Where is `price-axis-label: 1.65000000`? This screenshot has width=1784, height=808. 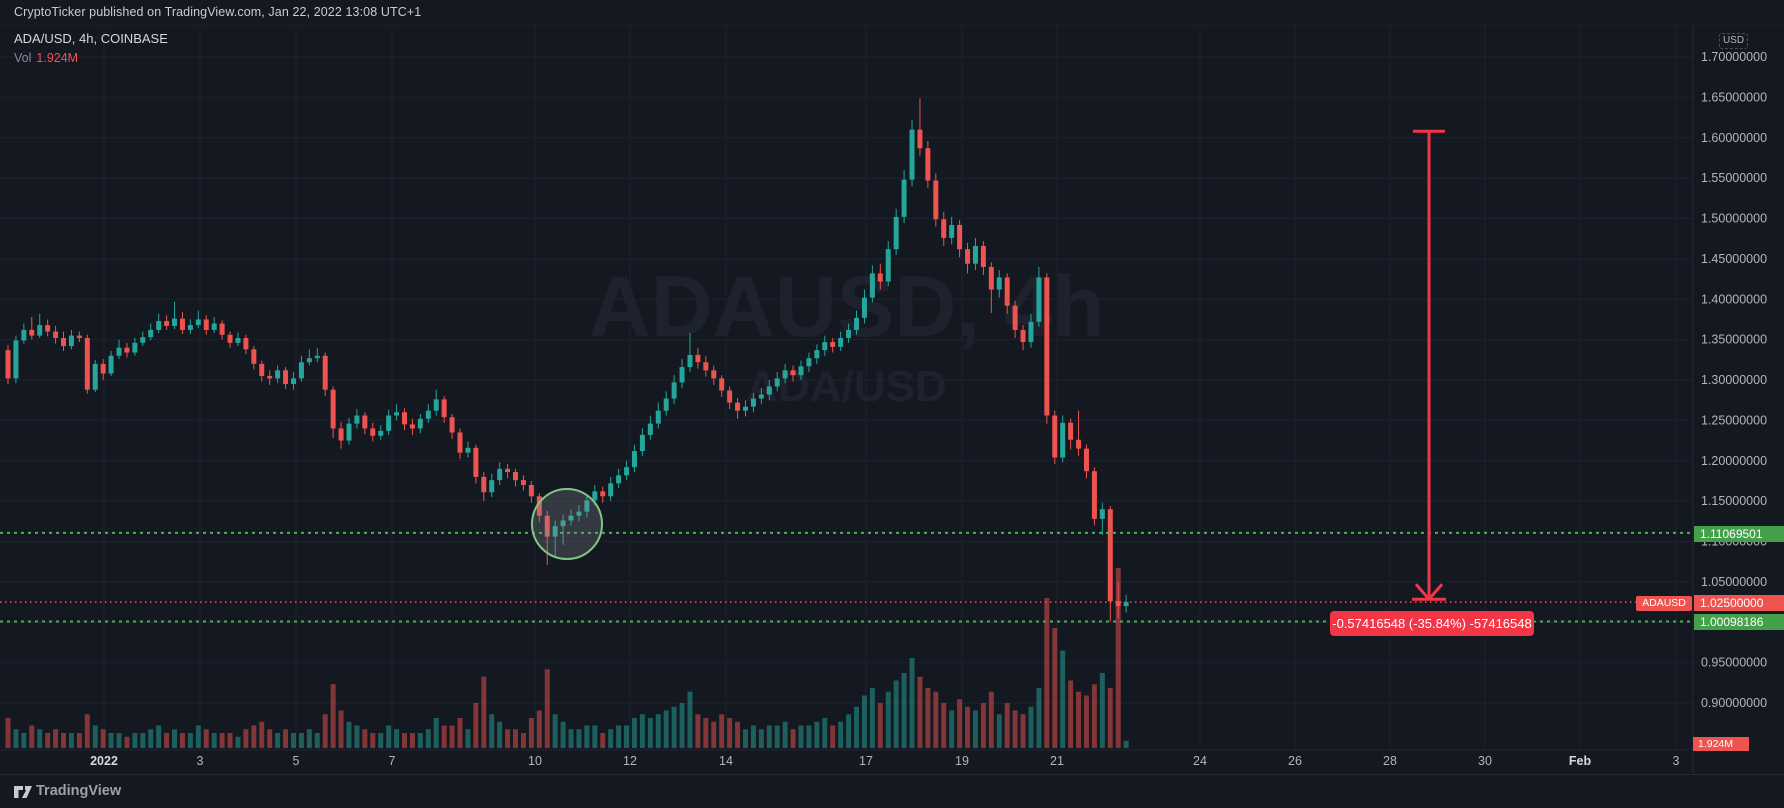 price-axis-label: 1.65000000 is located at coordinates (1734, 97).